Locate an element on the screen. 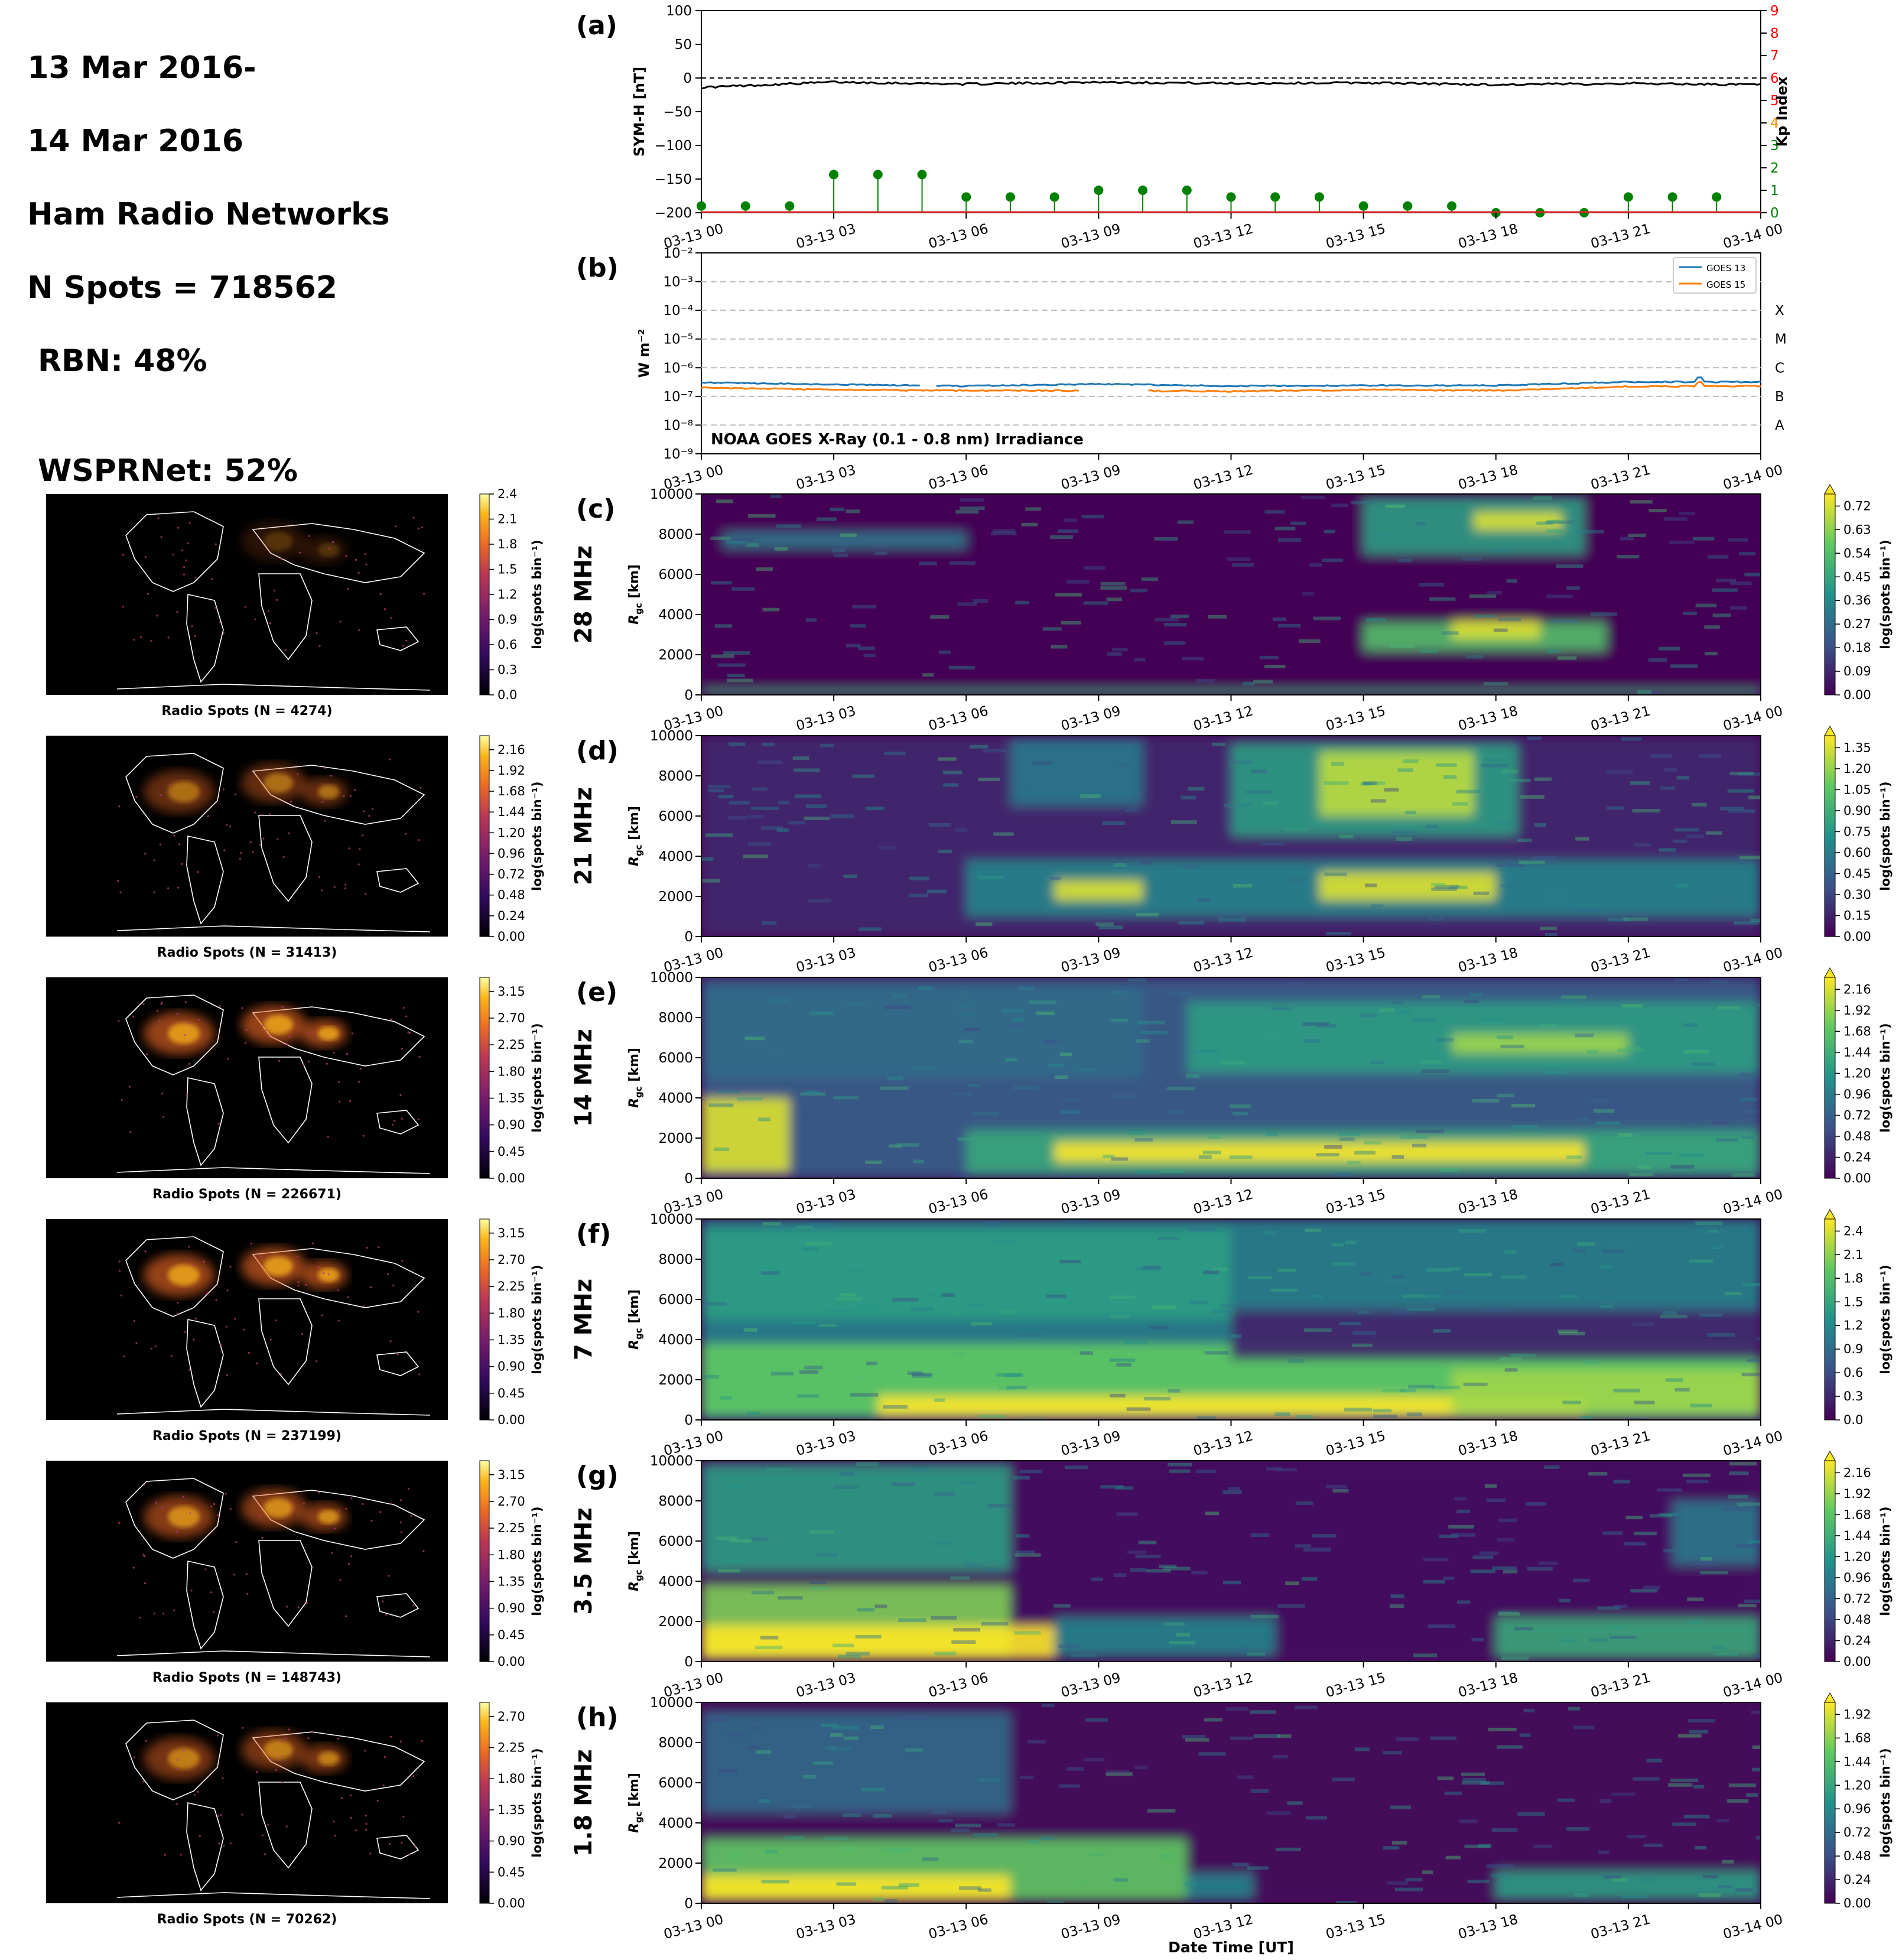 This screenshot has width=1899, height=1960. heatmap-cb-tick-label: 0.72 is located at coordinates (1857, 1115).